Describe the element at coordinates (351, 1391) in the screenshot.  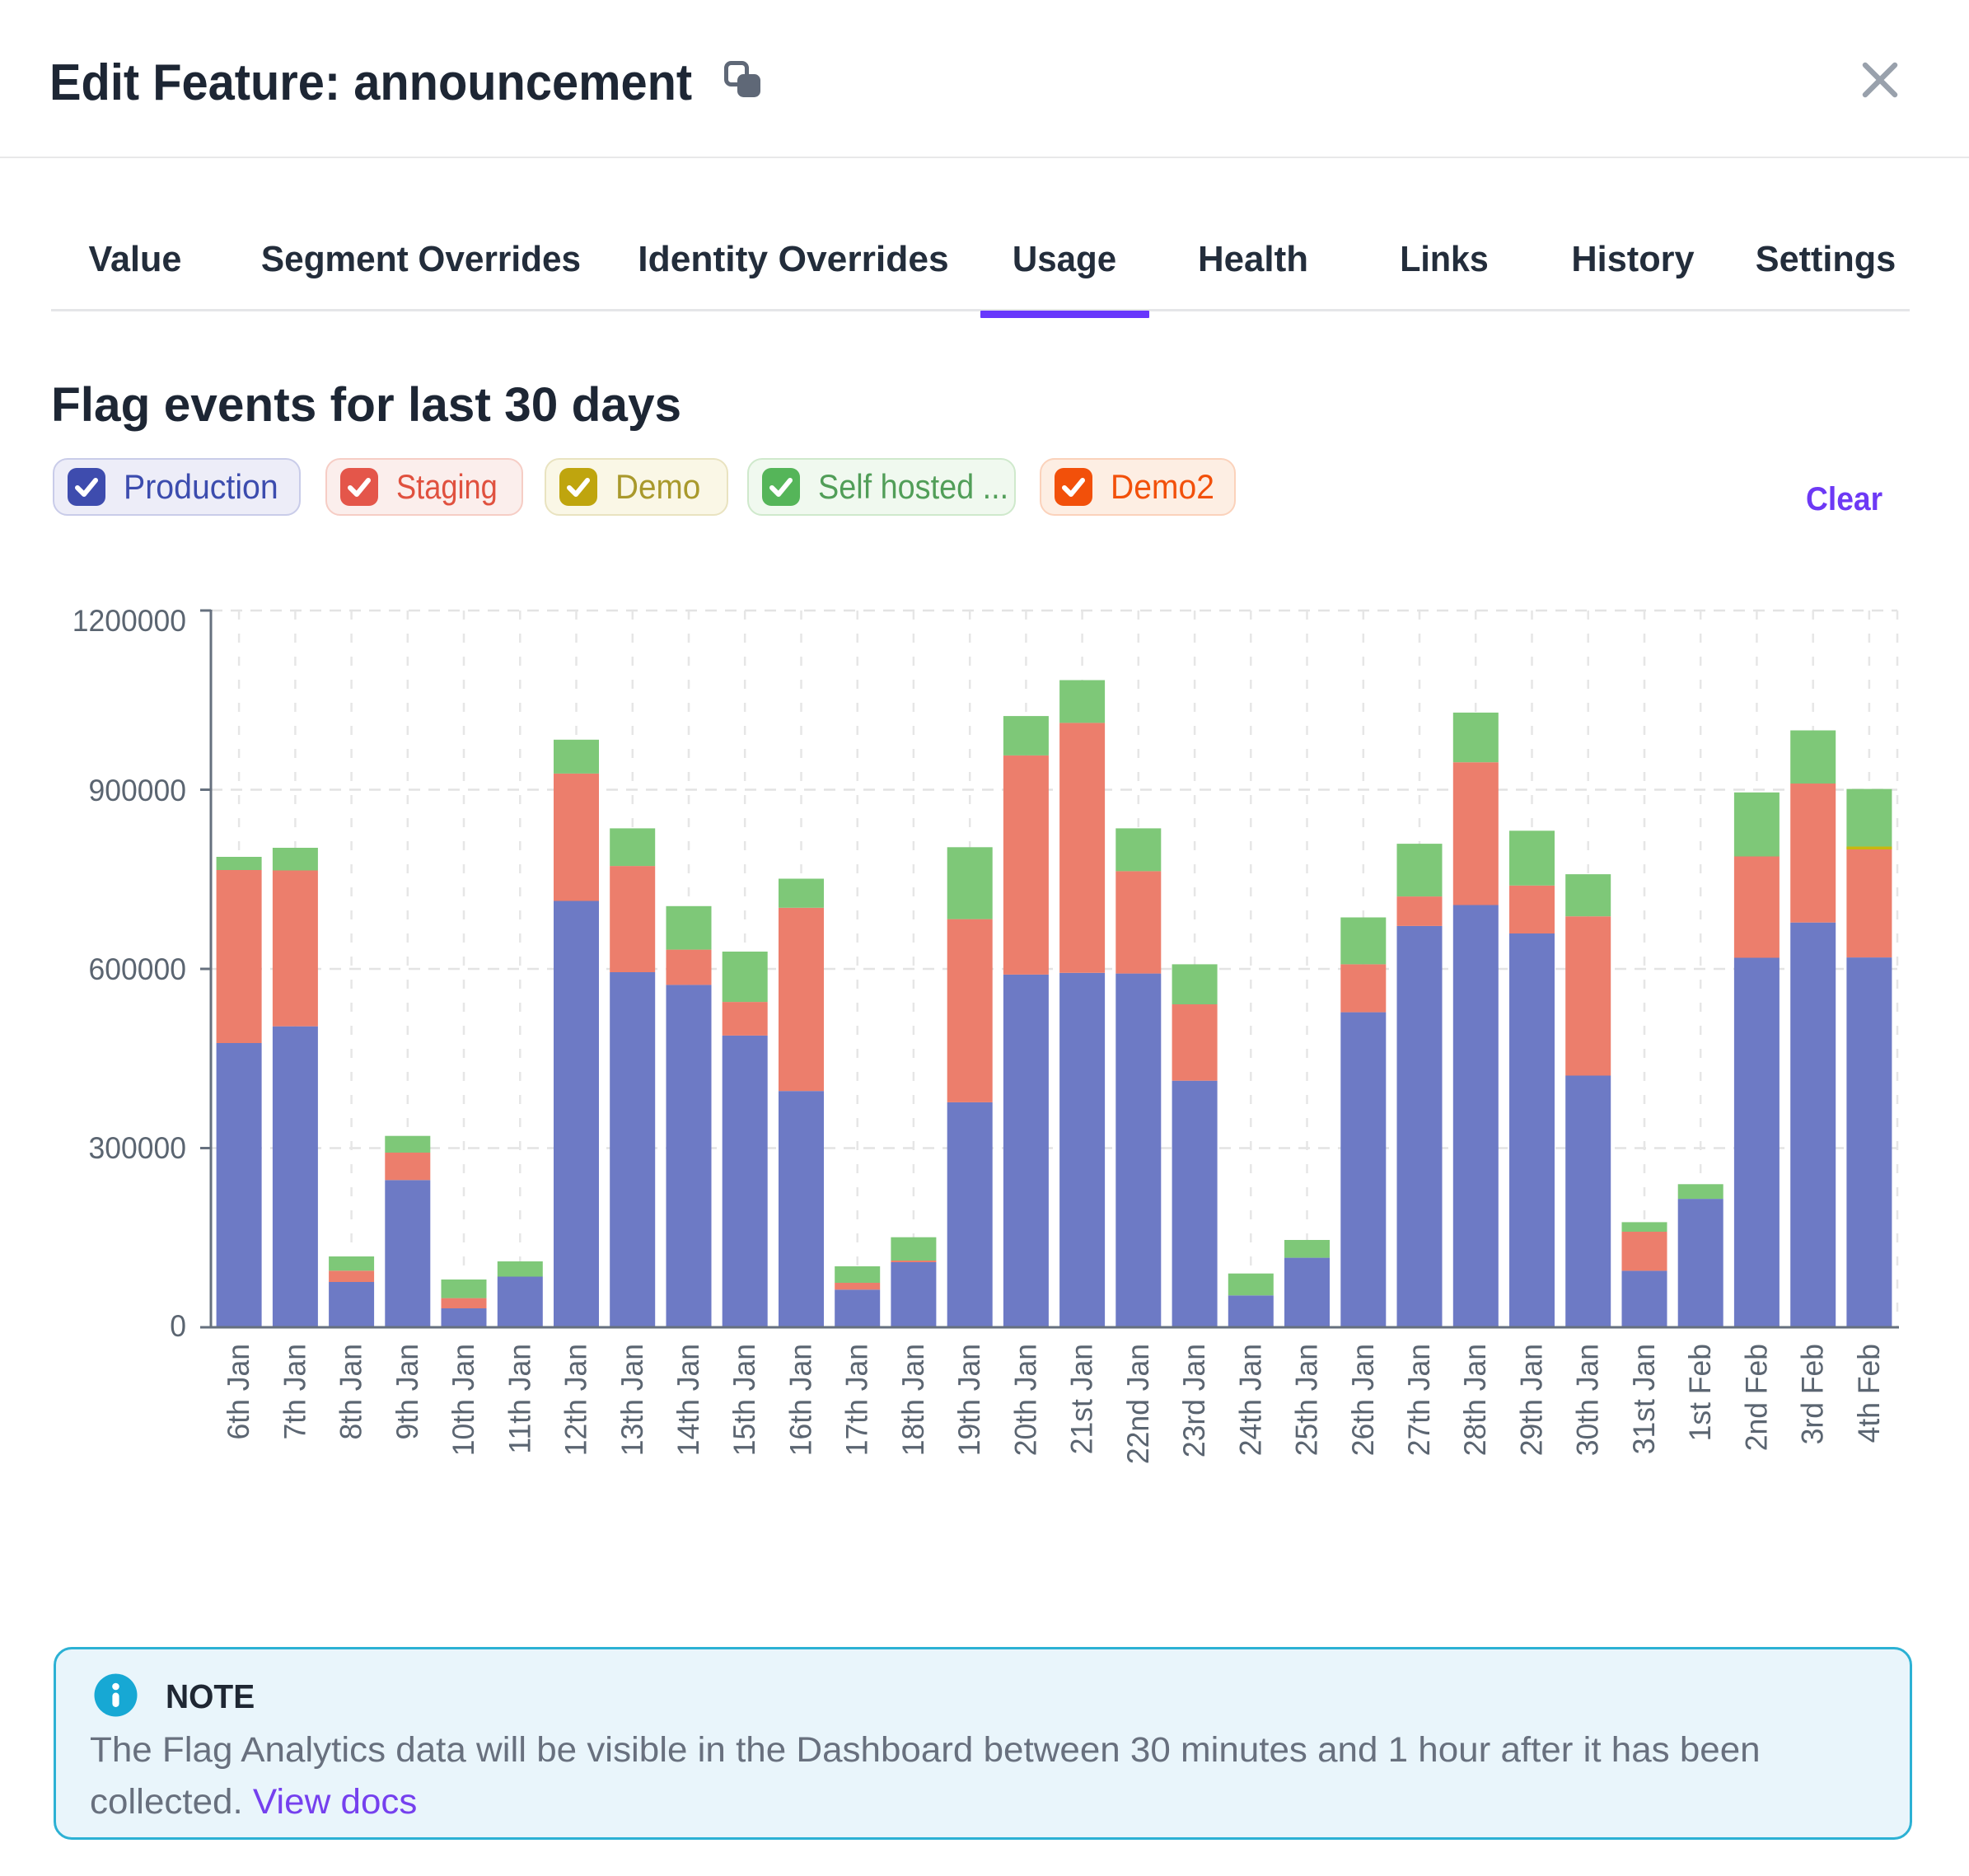
I see `svg-text: 8th Jan` at that location.